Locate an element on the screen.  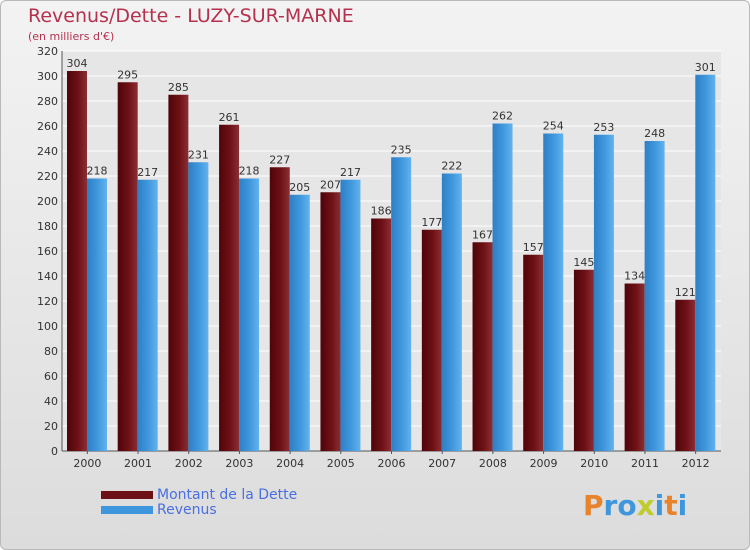
legend-swatch-revenus is located at coordinates (127, 509).